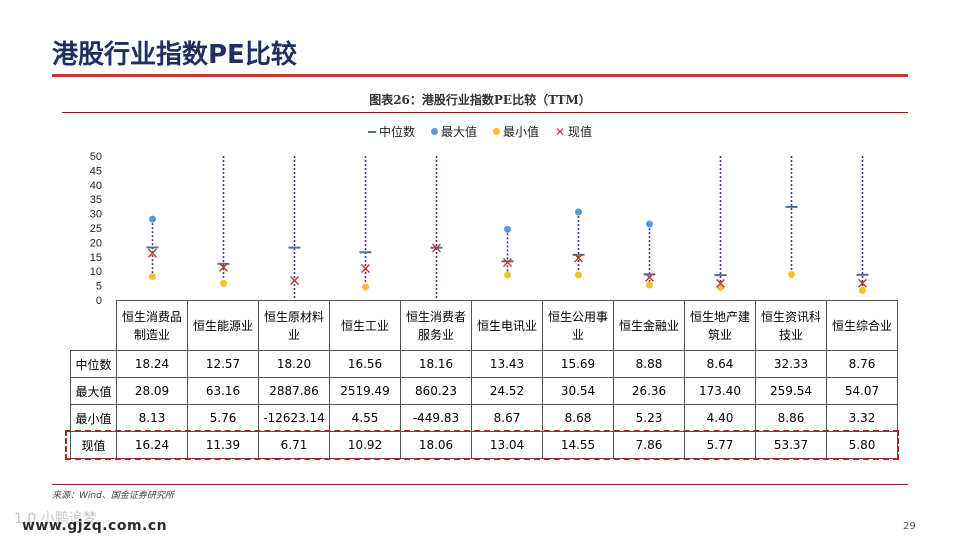 The image size is (960, 540). I want to click on legend-median-label: 中位数, so click(396, 132).